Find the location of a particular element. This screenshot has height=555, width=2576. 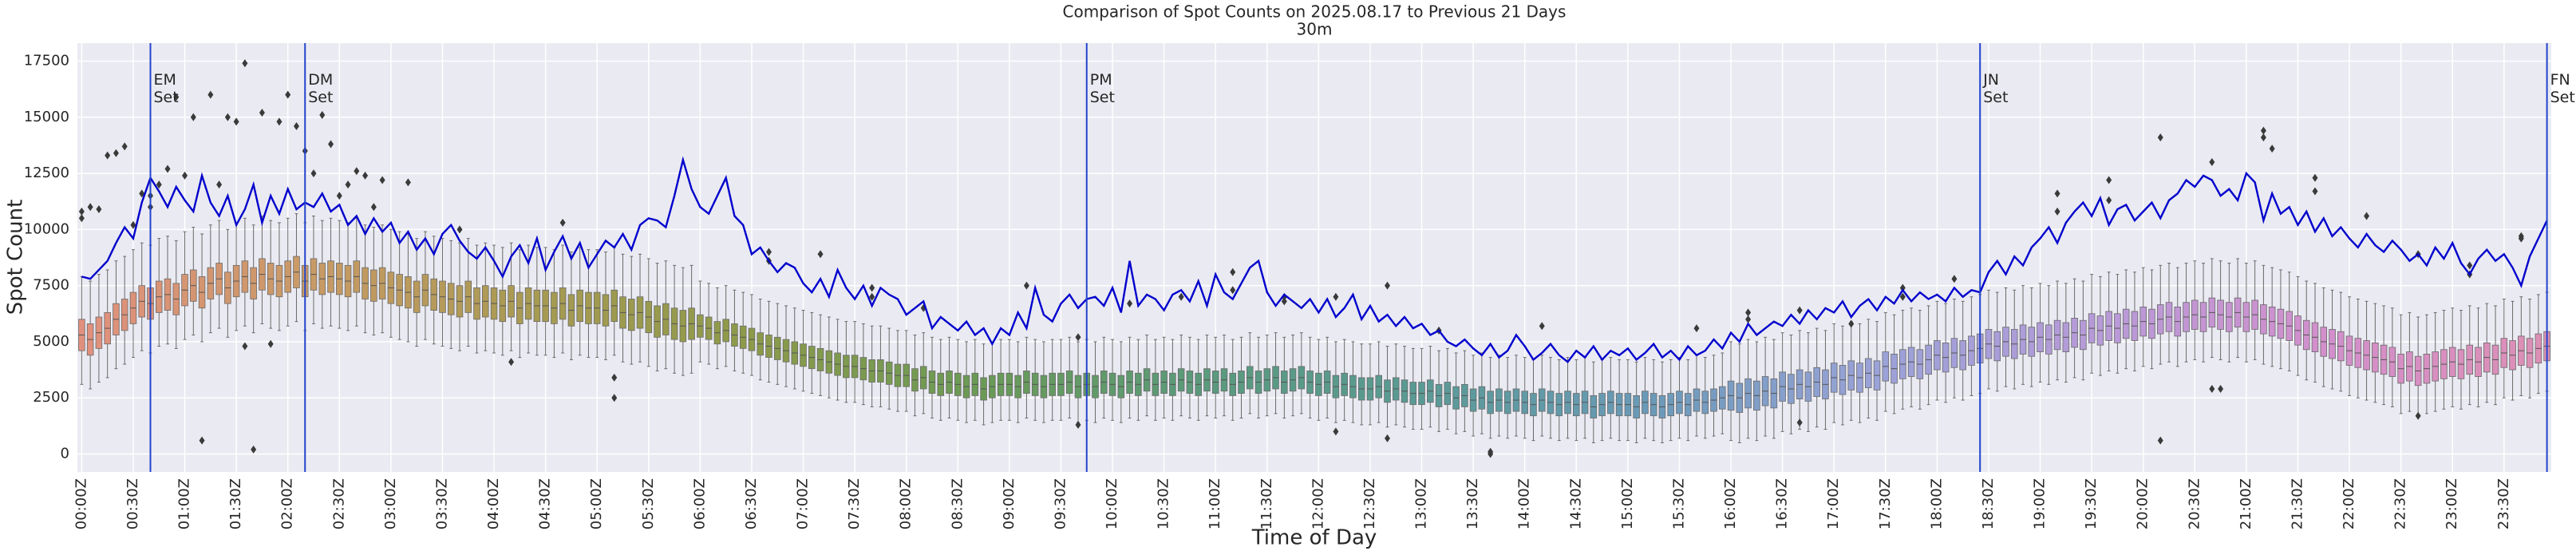

x-tick-label: 02:00Z is located at coordinates (287, 504).